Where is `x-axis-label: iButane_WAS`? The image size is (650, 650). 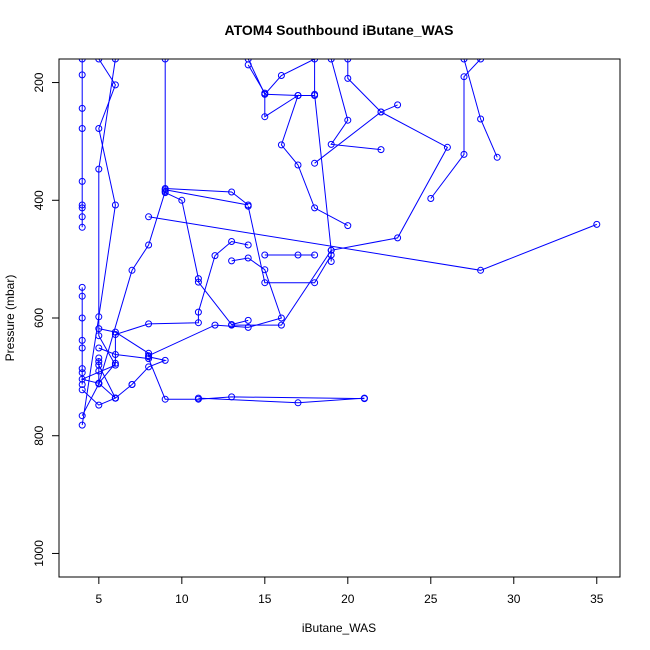 x-axis-label: iButane_WAS is located at coordinates (339, 628).